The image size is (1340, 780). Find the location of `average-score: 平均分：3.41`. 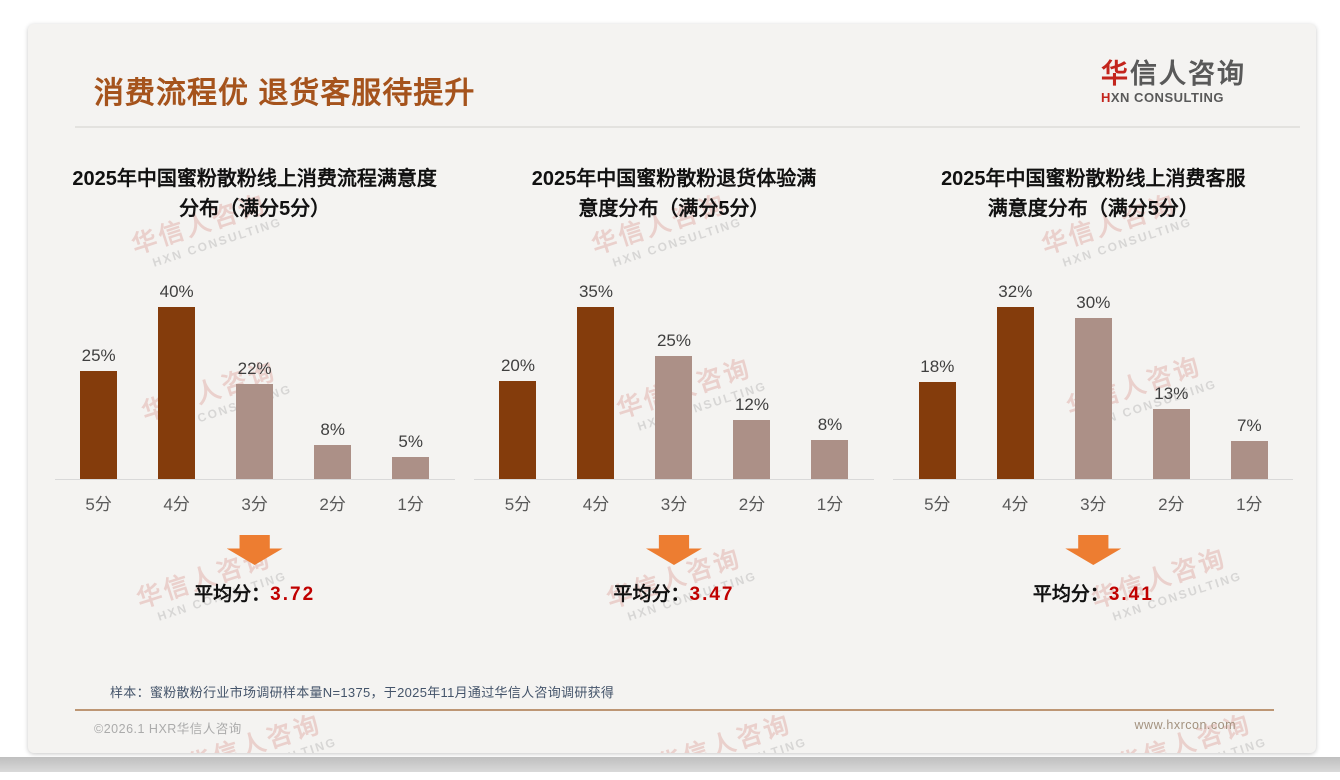

average-score: 平均分：3.41 is located at coordinates (1093, 592).